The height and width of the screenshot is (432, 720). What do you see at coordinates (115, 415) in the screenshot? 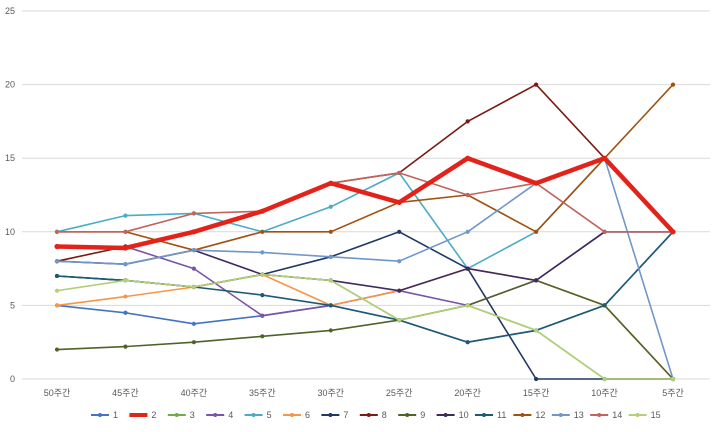
I see `legend-label: 1` at bounding box center [115, 415].